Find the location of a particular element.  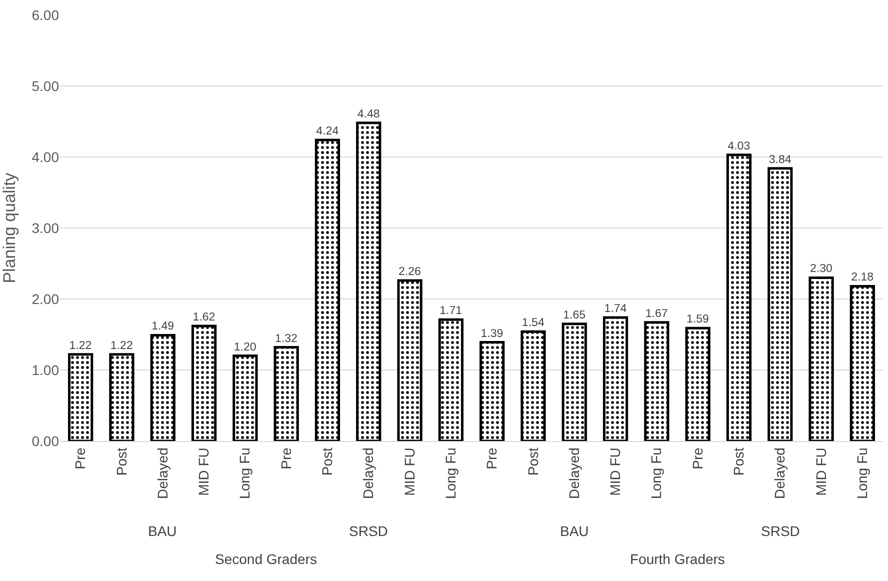

data-label: 1.20 is located at coordinates (245, 347).